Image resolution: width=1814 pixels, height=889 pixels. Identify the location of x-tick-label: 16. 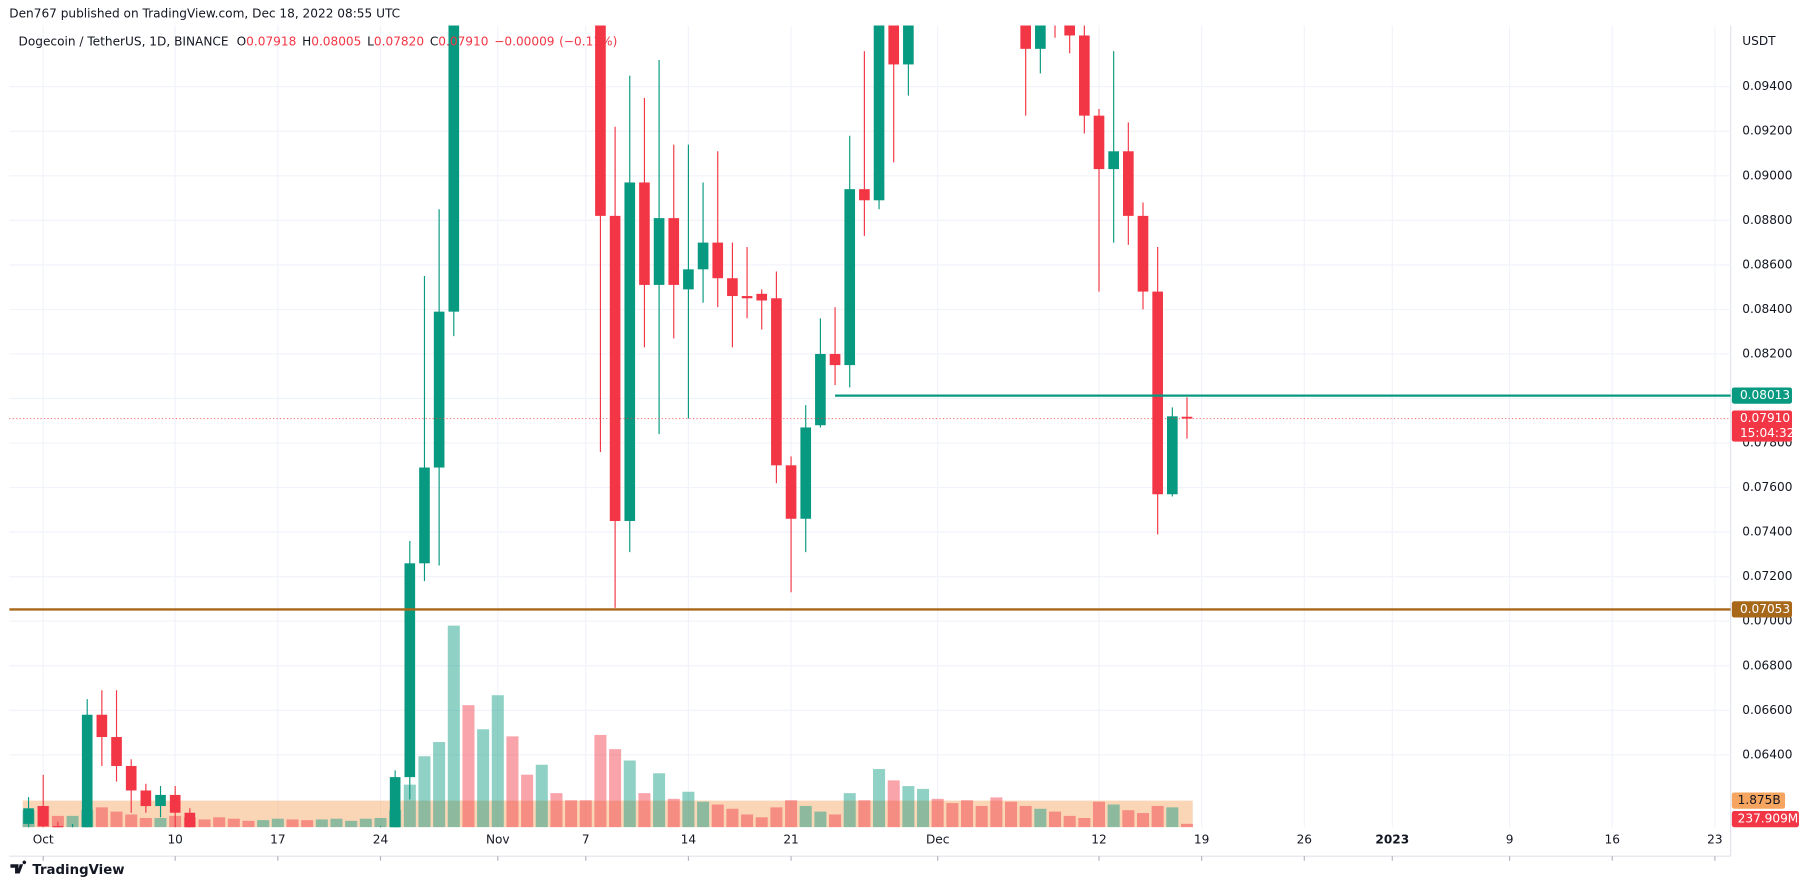
(1612, 839).